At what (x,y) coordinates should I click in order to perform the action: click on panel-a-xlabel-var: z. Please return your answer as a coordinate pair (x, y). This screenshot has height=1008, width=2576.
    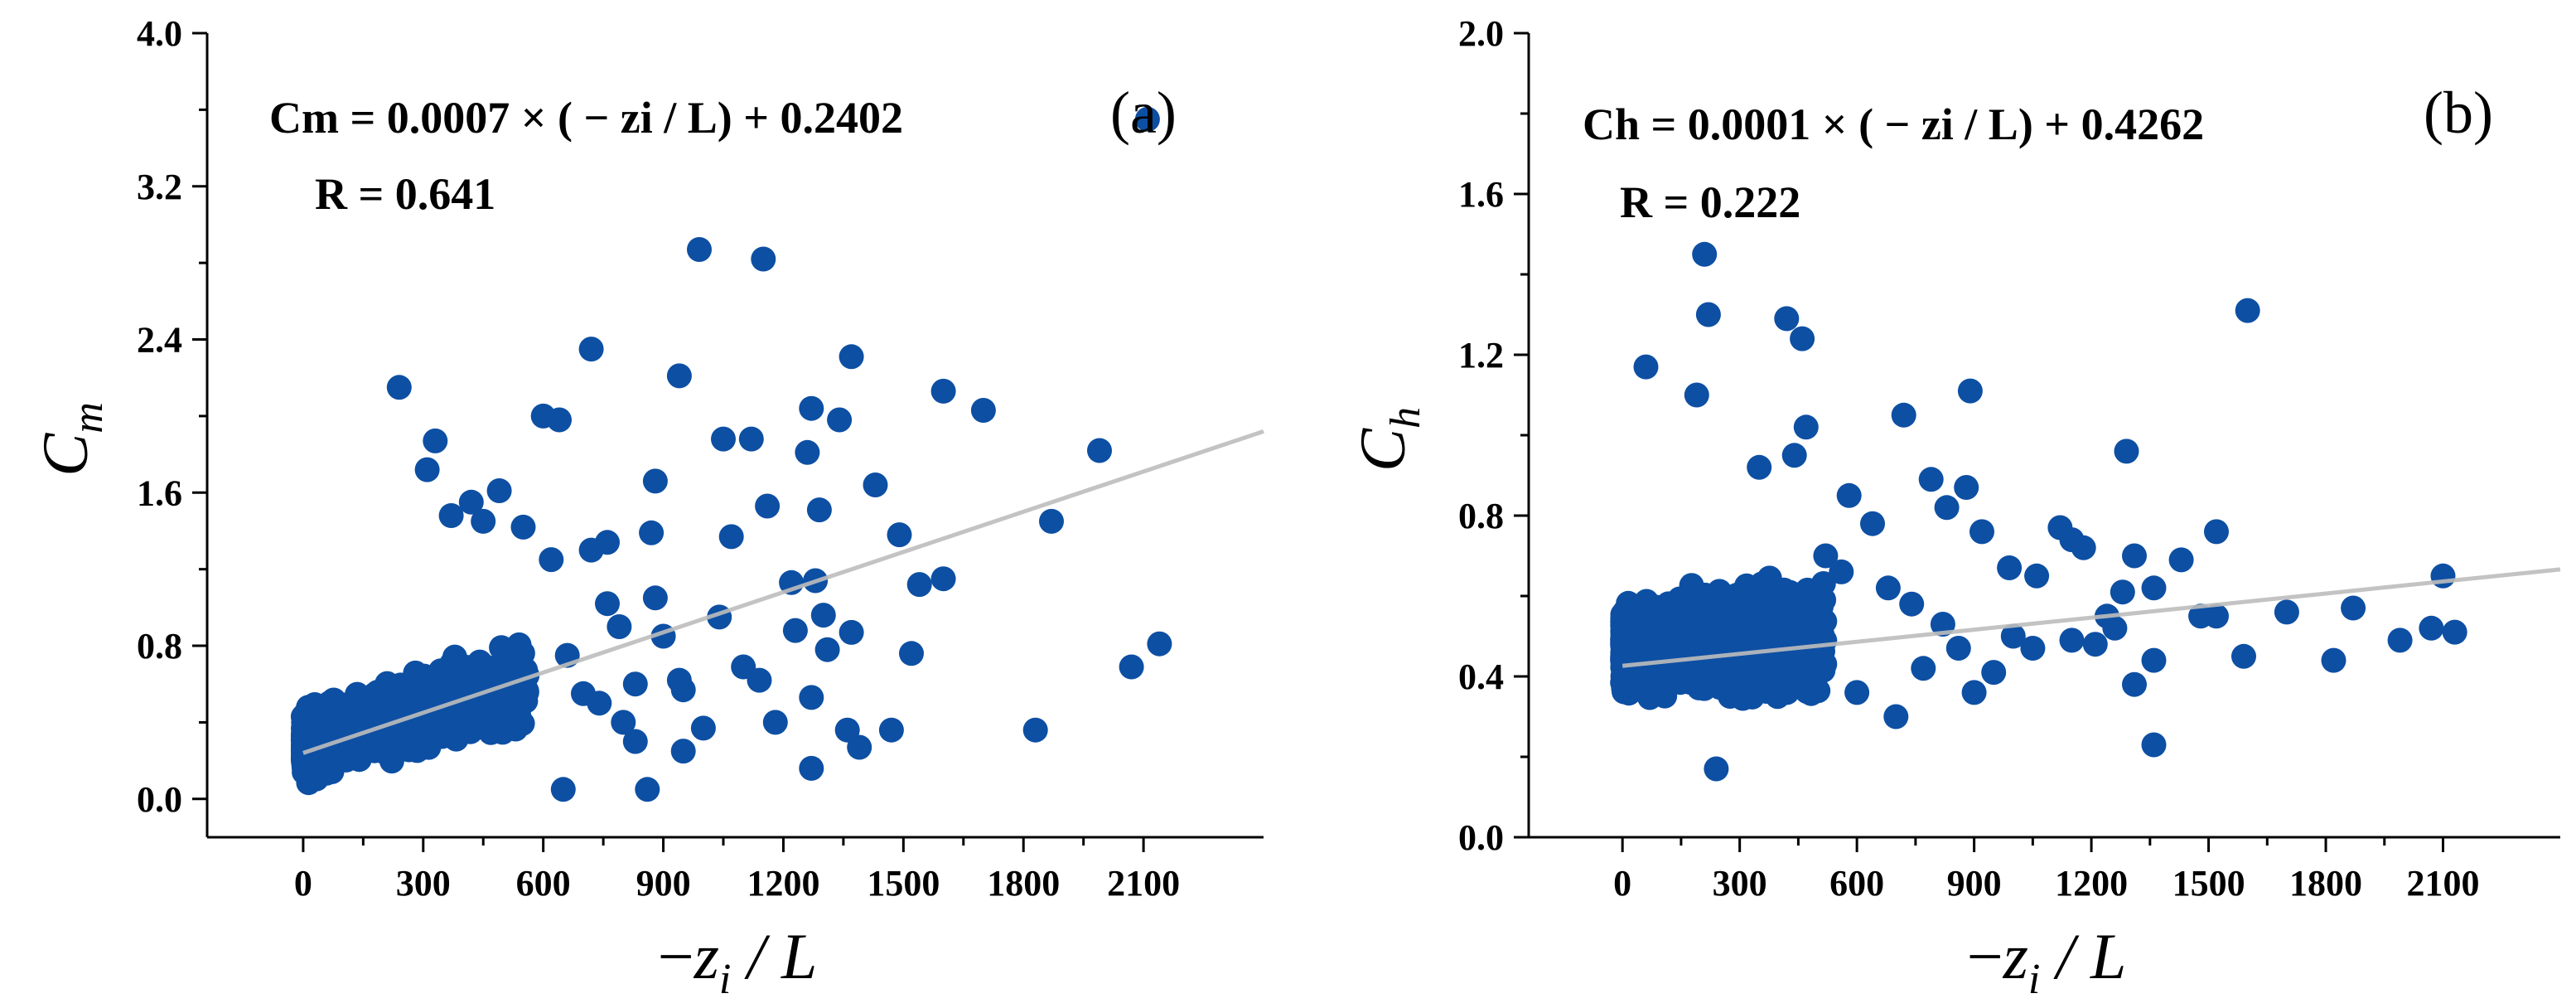
    Looking at the image, I should click on (706, 956).